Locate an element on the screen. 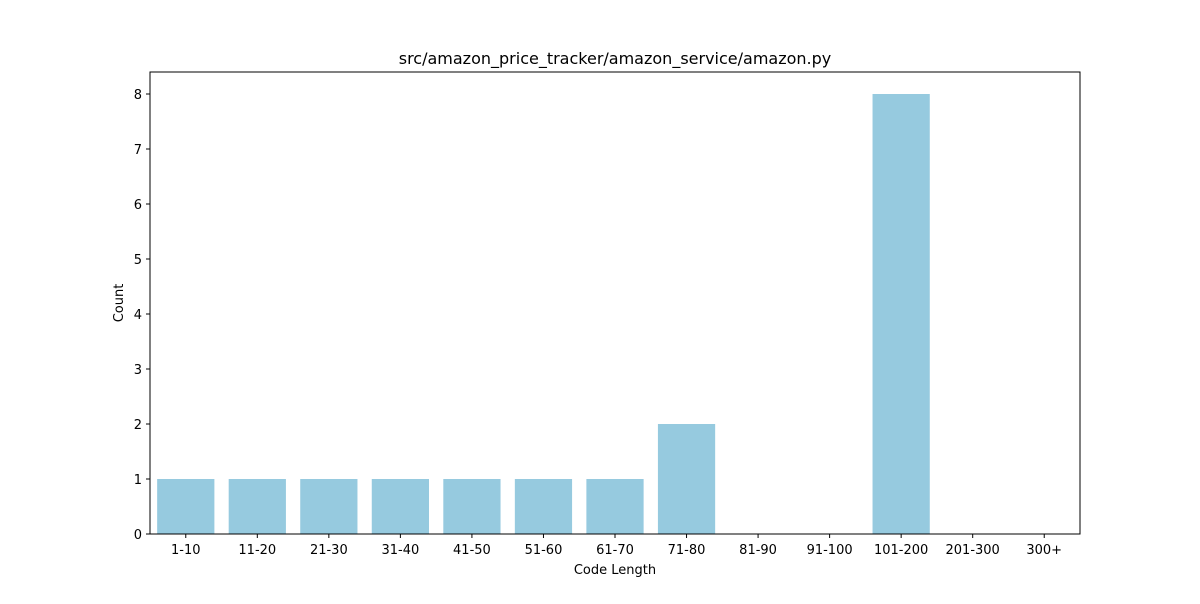  x-tick-label: 31-40 is located at coordinates (400, 550).